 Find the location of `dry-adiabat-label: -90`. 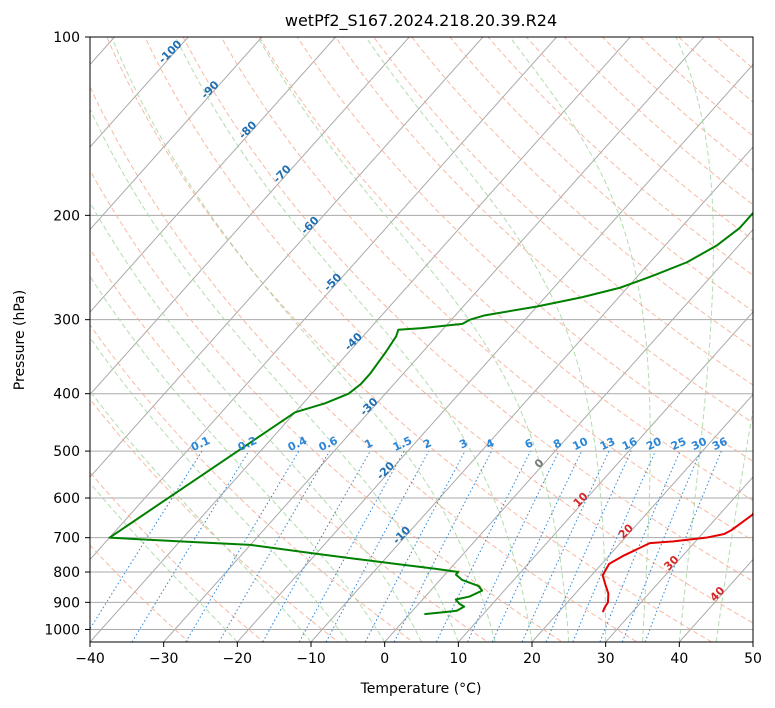

dry-adiabat-label: -90 is located at coordinates (209, 89).